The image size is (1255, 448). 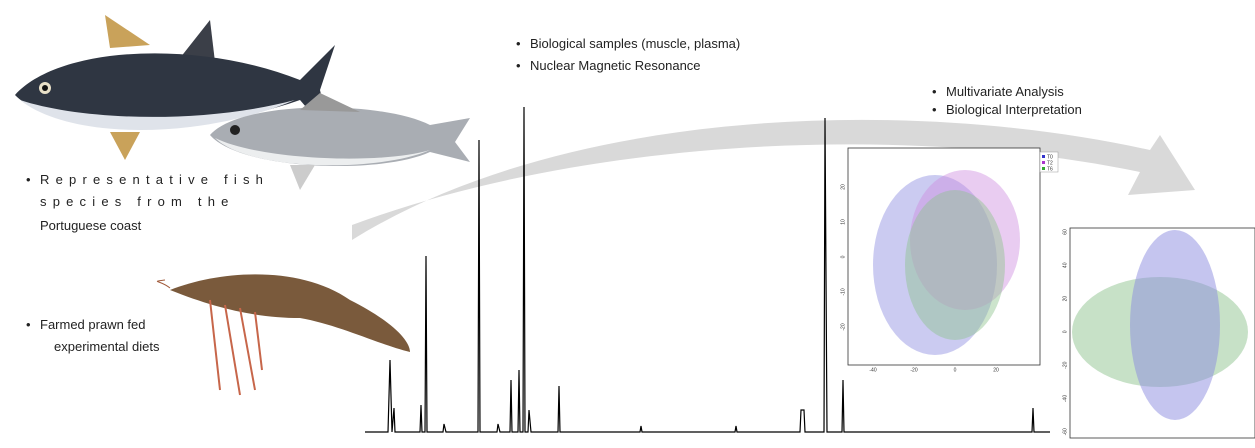 What do you see at coordinates (340, 141) in the screenshot?
I see `seabass-illustration` at bounding box center [340, 141].